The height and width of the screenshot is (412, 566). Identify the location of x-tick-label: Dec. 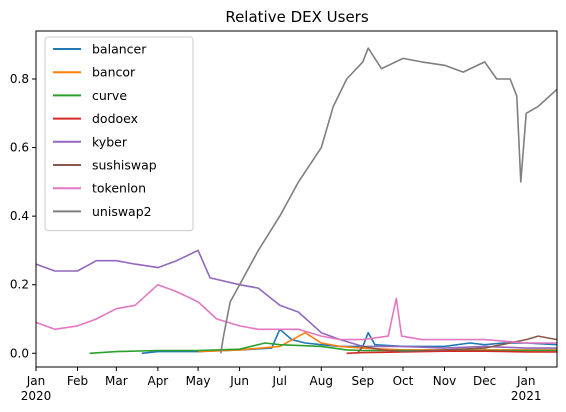
(484, 381).